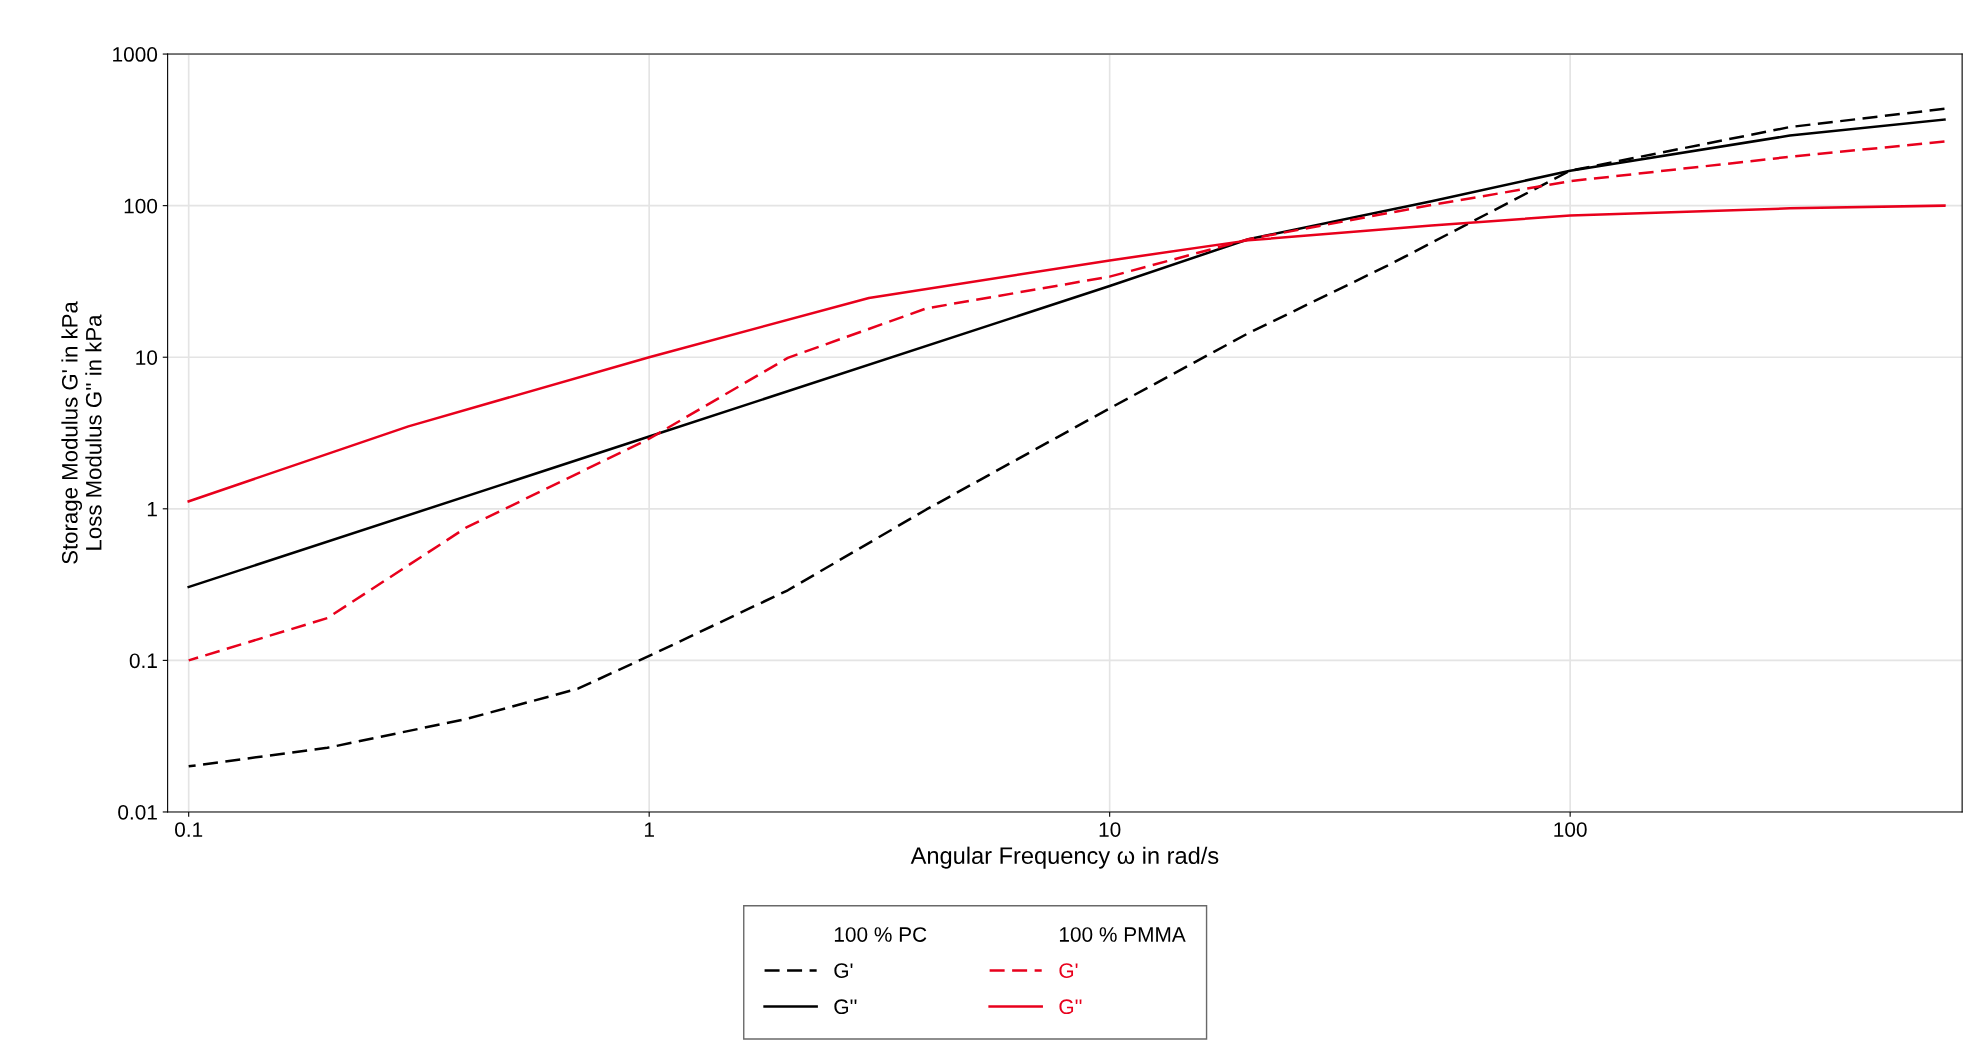  What do you see at coordinates (1064, 857) in the screenshot?
I see `x-axis-title: Angular Frequency ω in rad/s` at bounding box center [1064, 857].